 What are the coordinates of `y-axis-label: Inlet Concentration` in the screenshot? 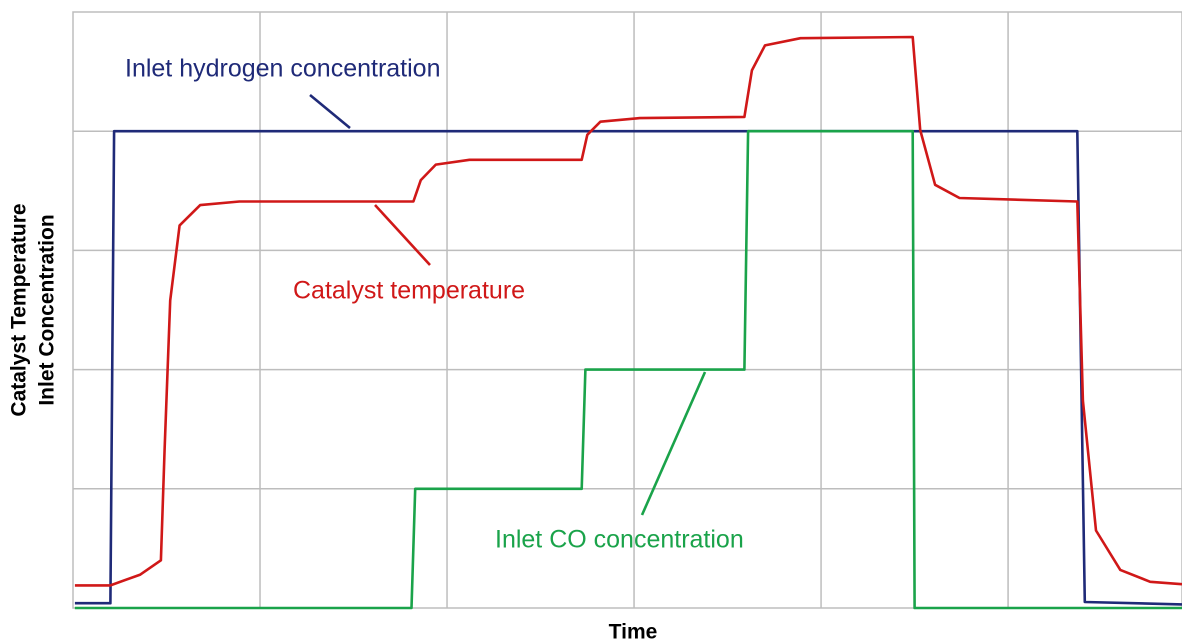 It's located at (47, 309).